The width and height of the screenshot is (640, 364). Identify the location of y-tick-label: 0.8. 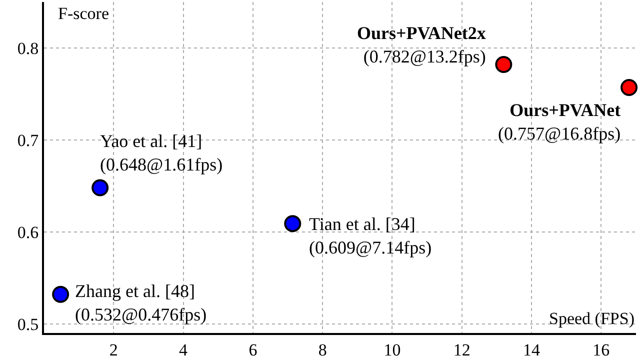
(28, 48).